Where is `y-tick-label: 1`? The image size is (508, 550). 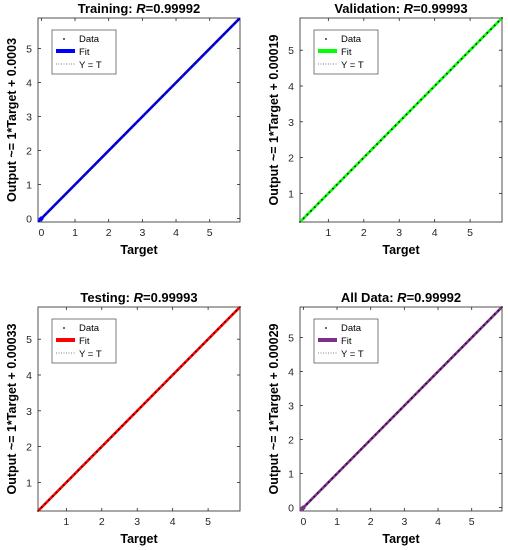
y-tick-label: 1 is located at coordinates (29, 483).